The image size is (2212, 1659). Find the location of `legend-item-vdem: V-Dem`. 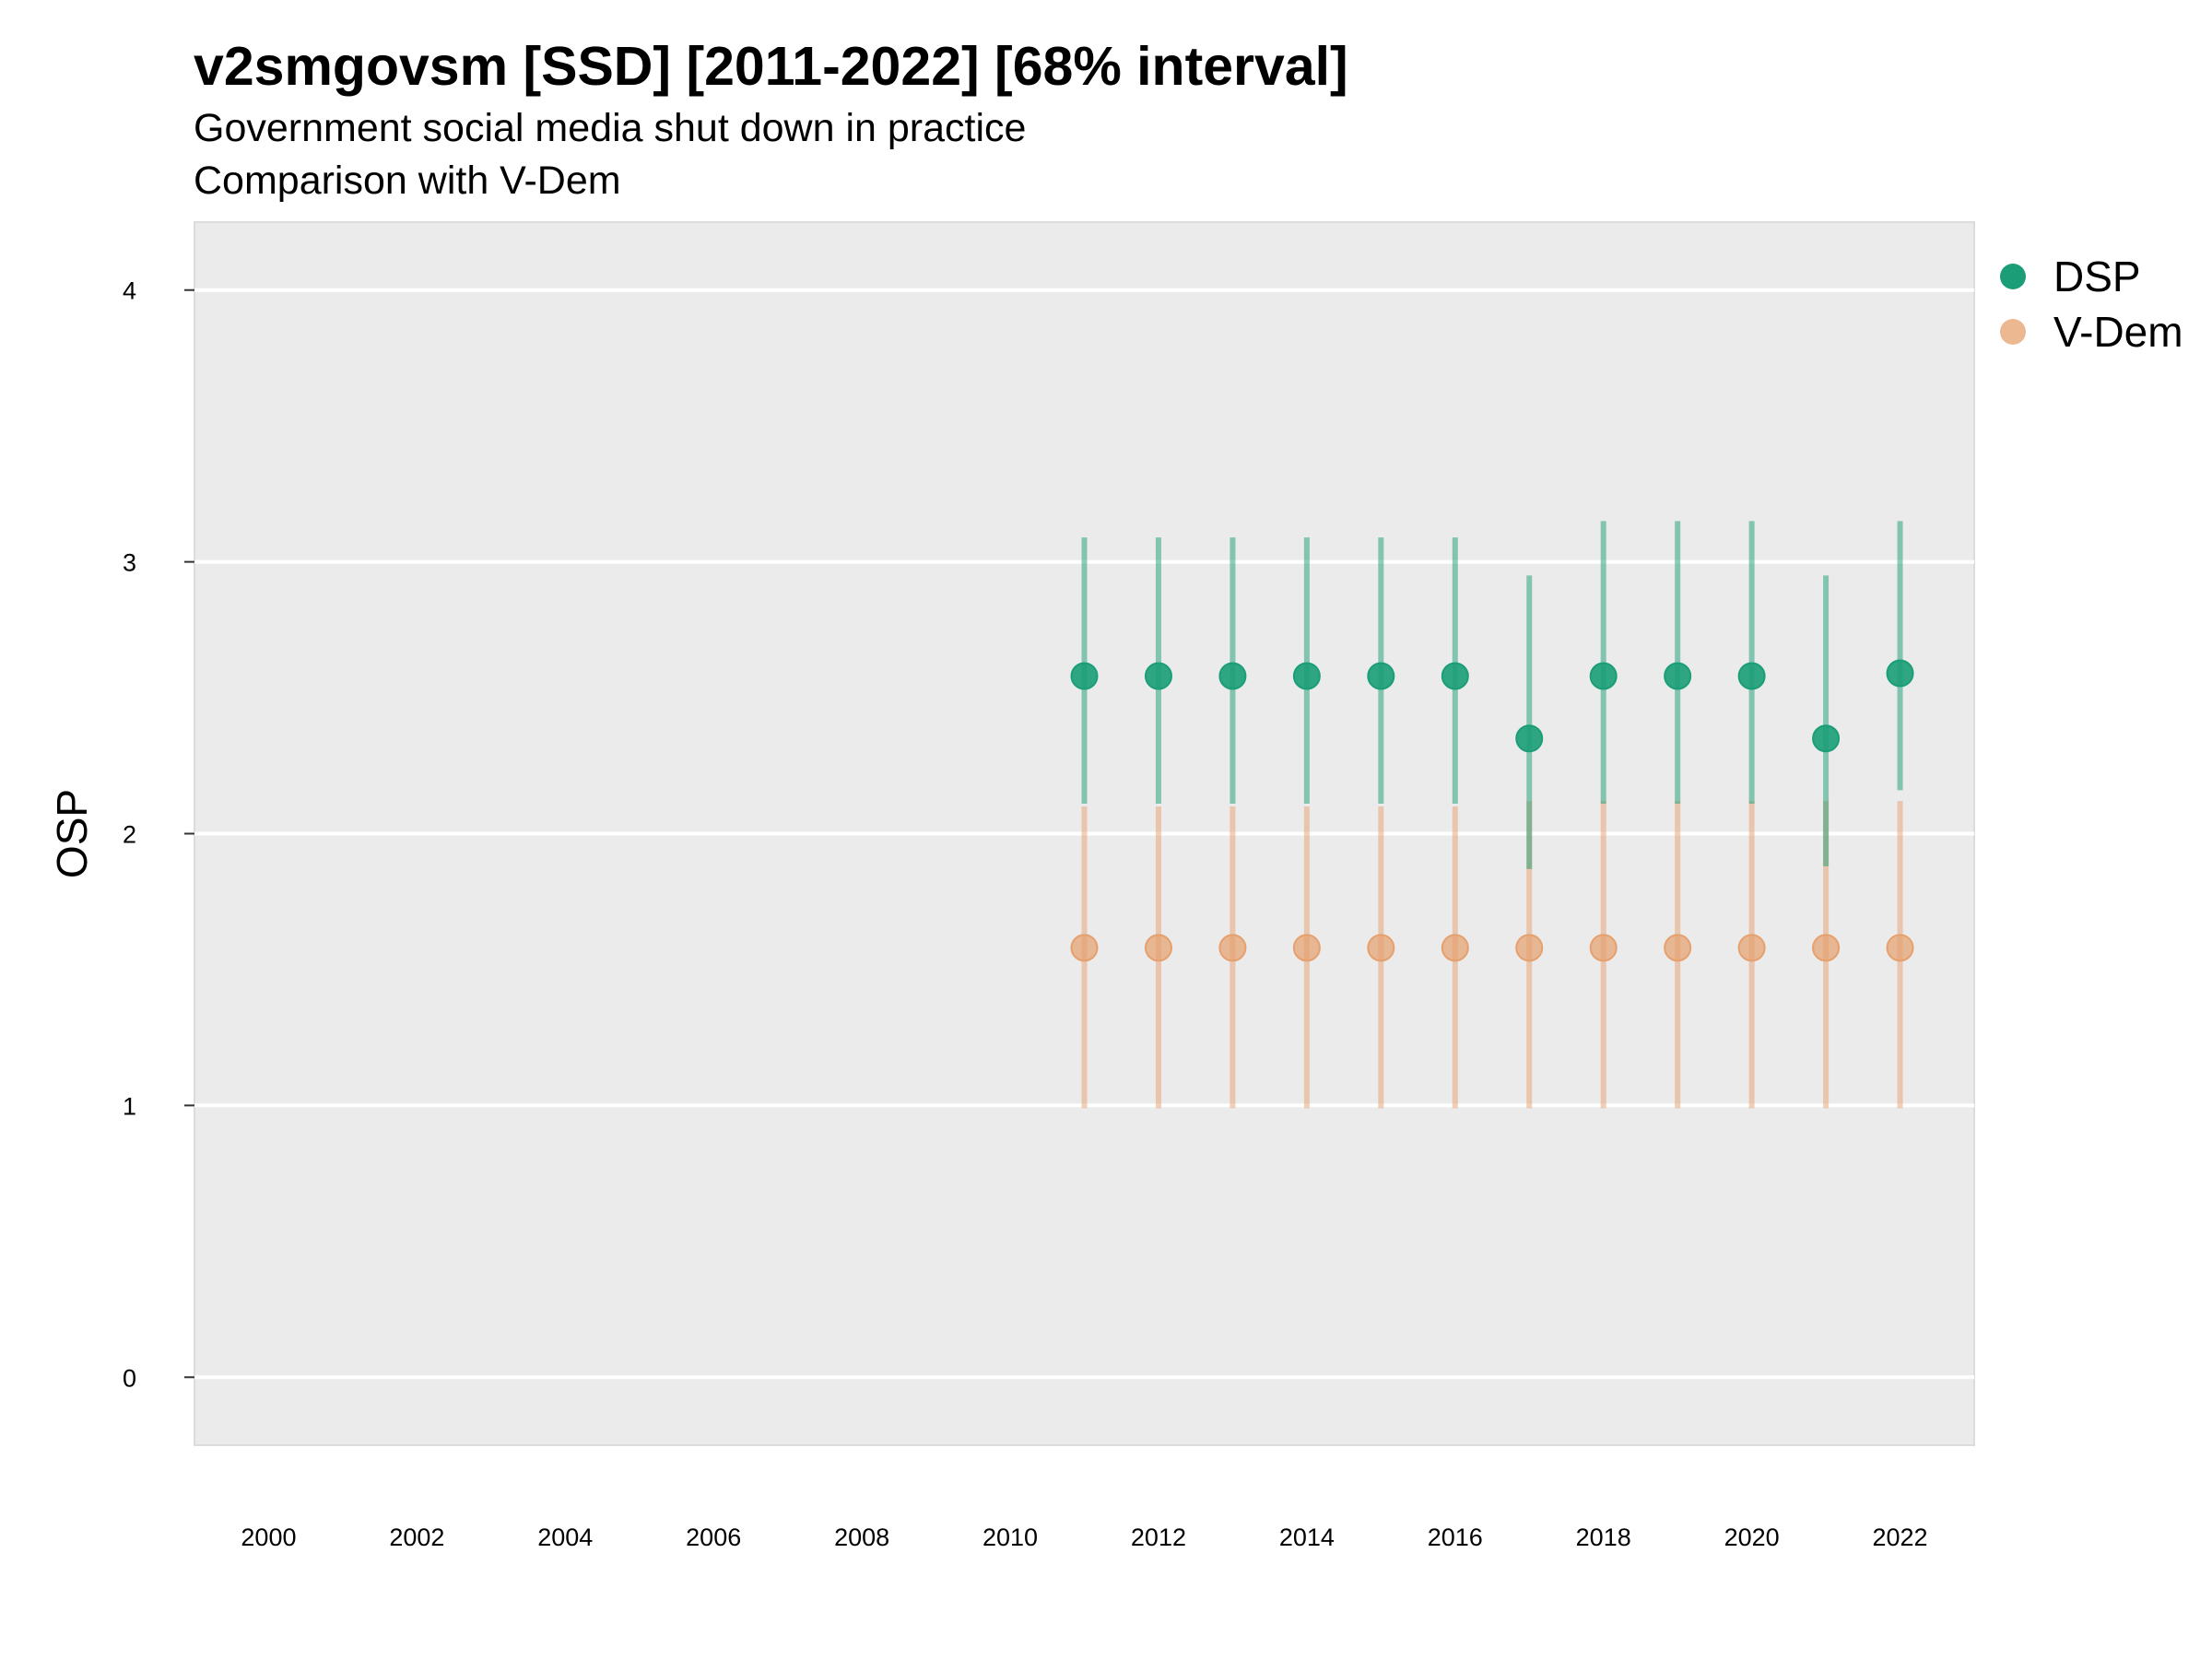

legend-item-vdem: V-Dem is located at coordinates (2091, 331).